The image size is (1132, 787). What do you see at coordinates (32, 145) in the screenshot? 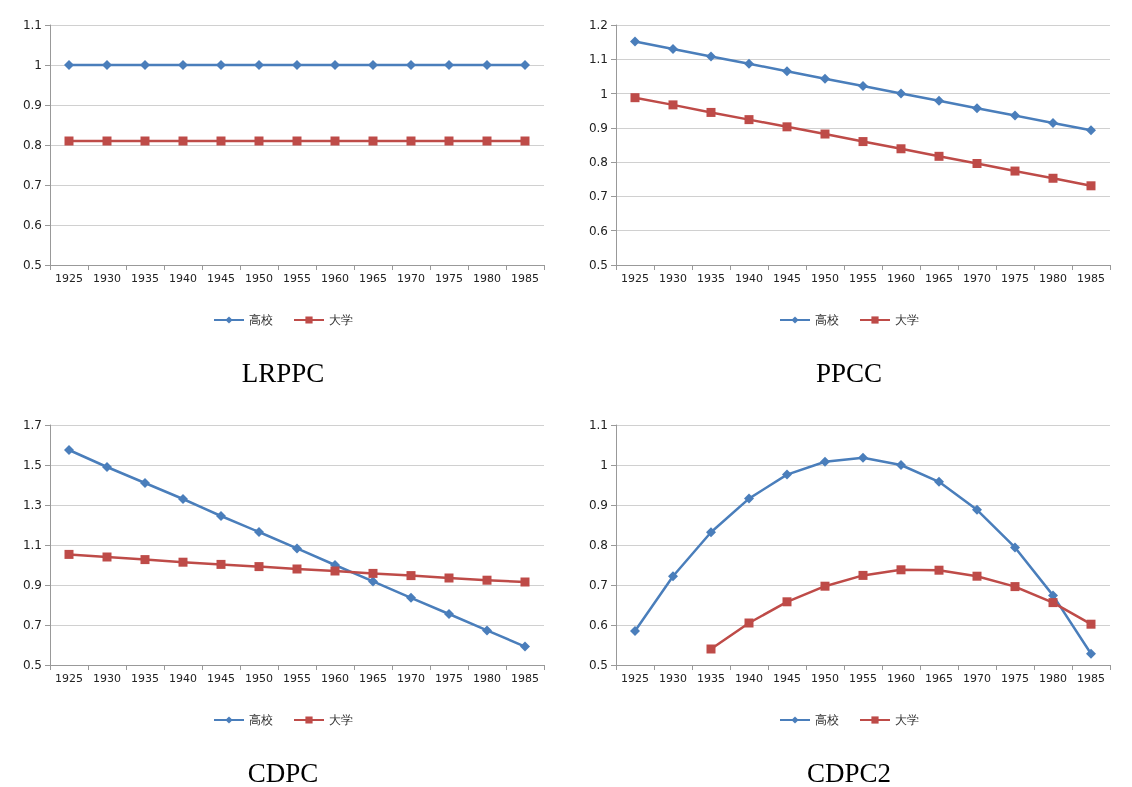
I see `y-tick-label: 0.8` at bounding box center [32, 145].